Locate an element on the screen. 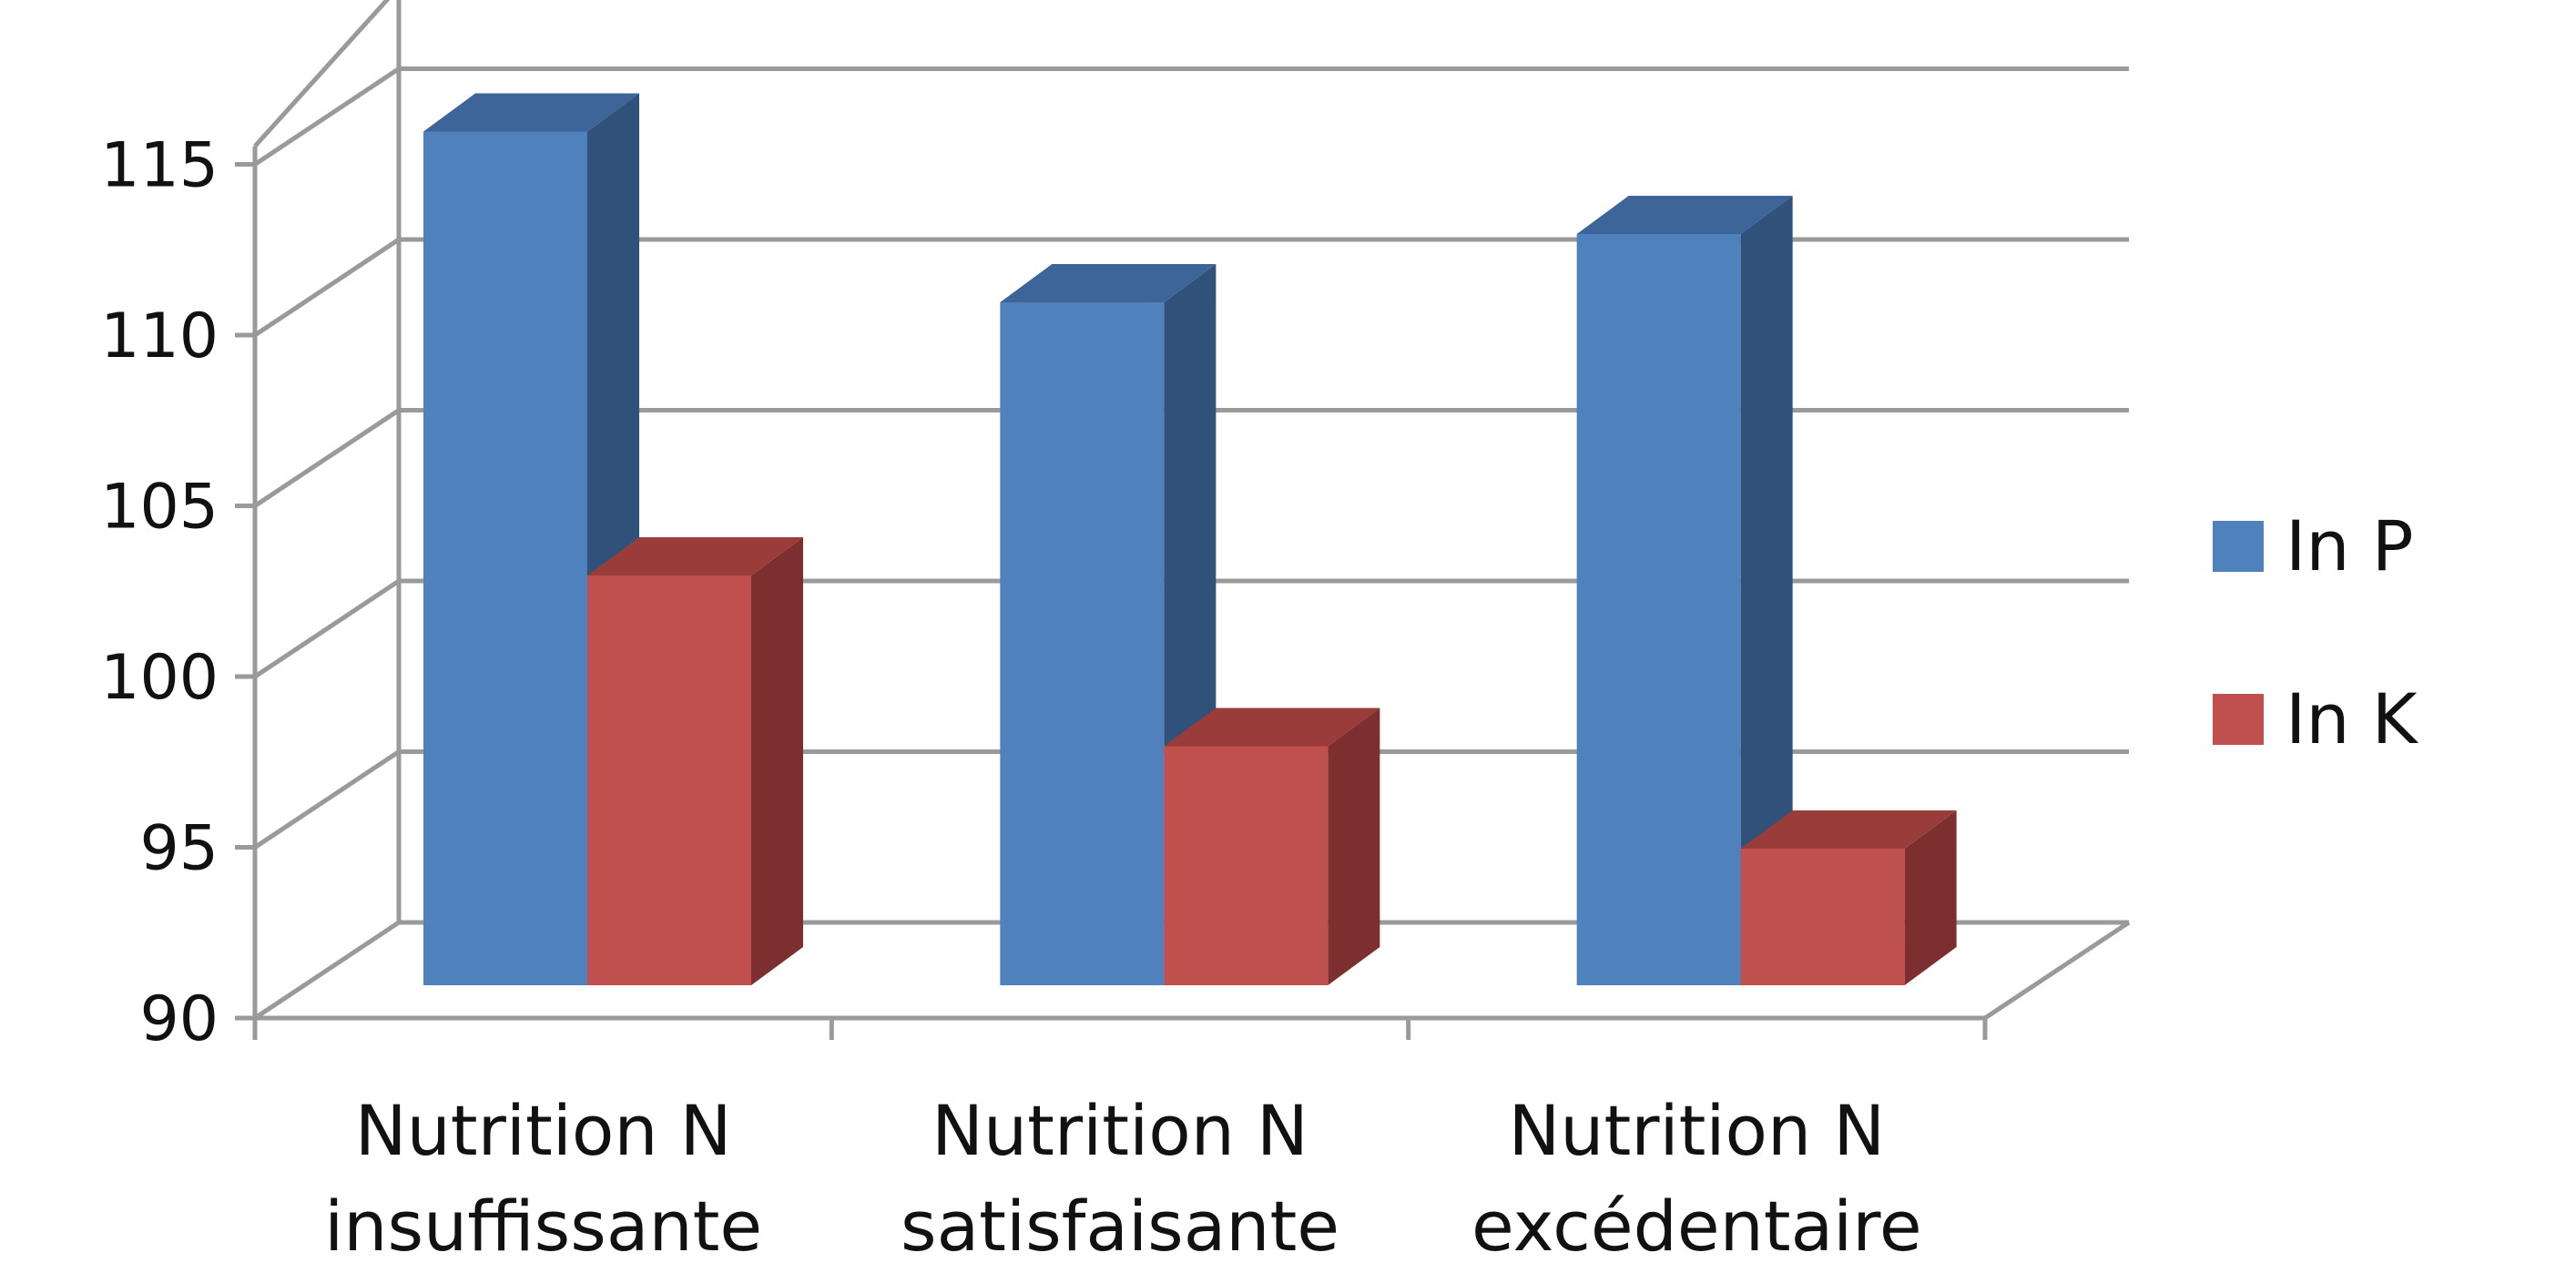  legend-item: In K is located at coordinates (2316, 719).